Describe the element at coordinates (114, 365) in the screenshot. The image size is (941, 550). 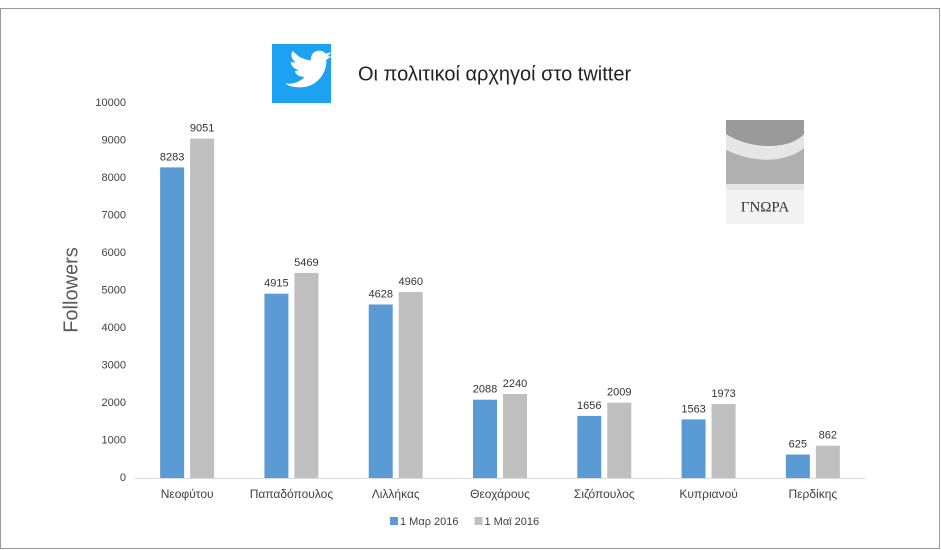
I see `y-tick-label: 3000` at that location.